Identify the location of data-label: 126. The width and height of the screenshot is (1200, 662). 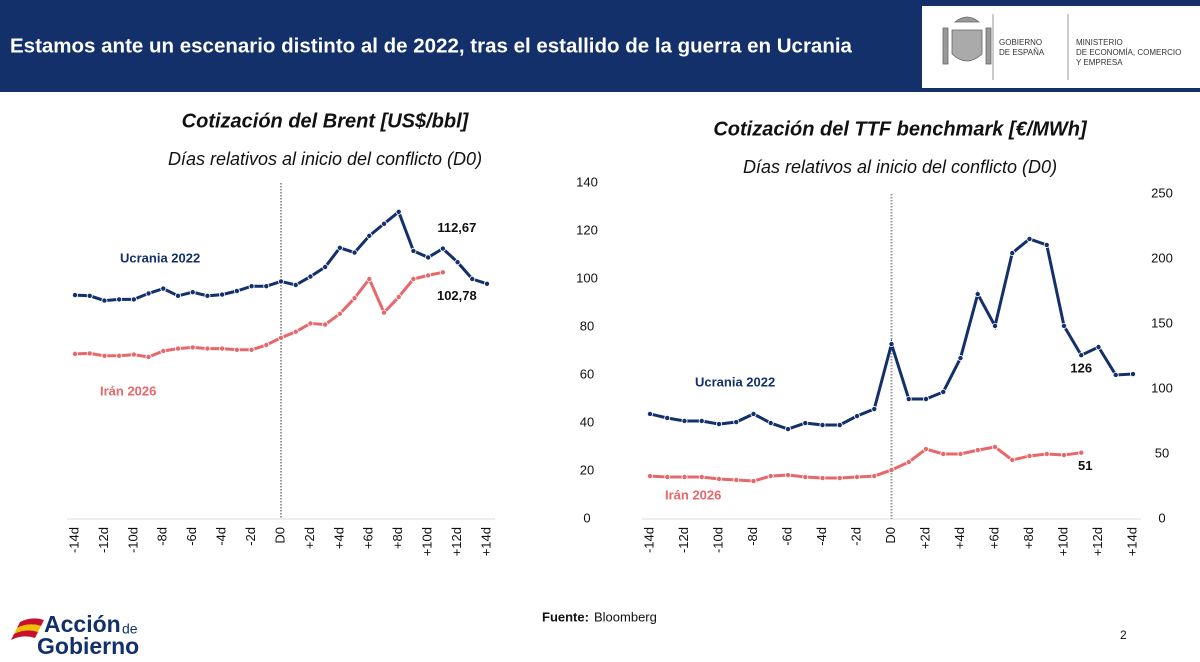
(1081, 368).